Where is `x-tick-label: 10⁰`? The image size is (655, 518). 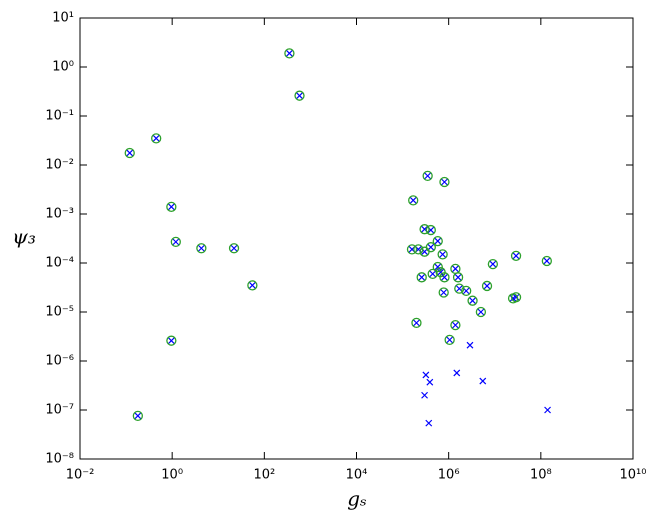
x-tick-label: 10⁰ is located at coordinates (172, 475).